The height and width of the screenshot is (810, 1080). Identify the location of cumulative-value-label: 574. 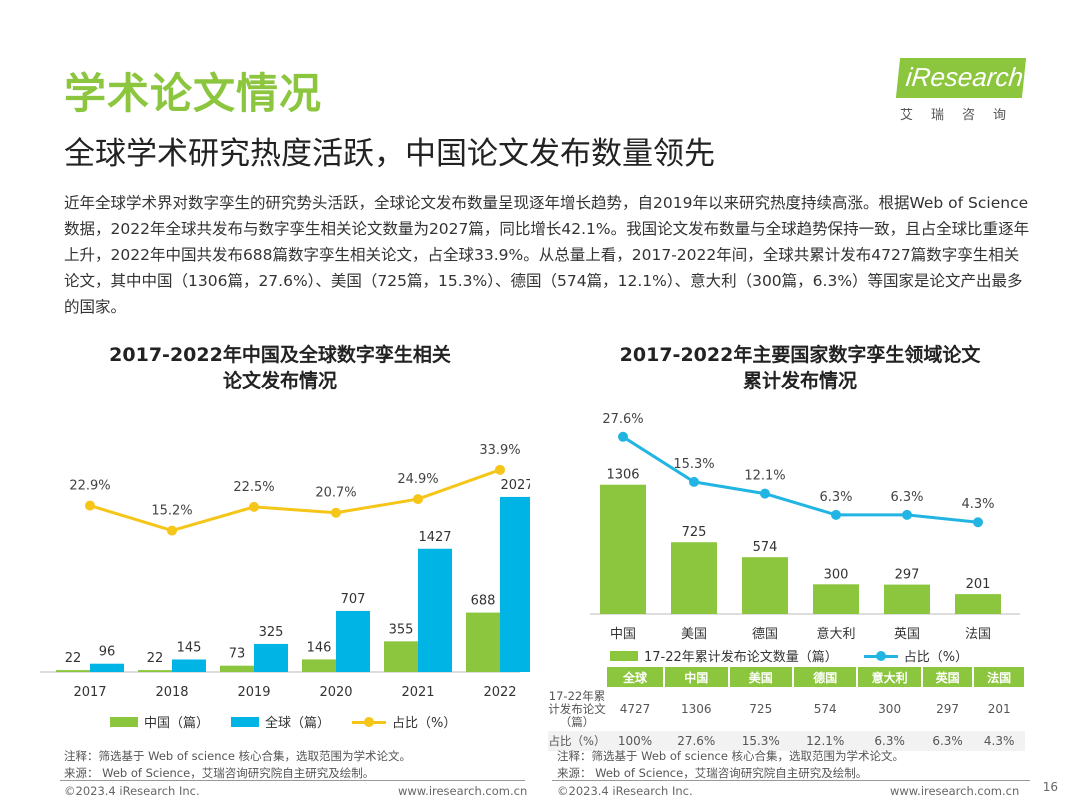
(765, 547).